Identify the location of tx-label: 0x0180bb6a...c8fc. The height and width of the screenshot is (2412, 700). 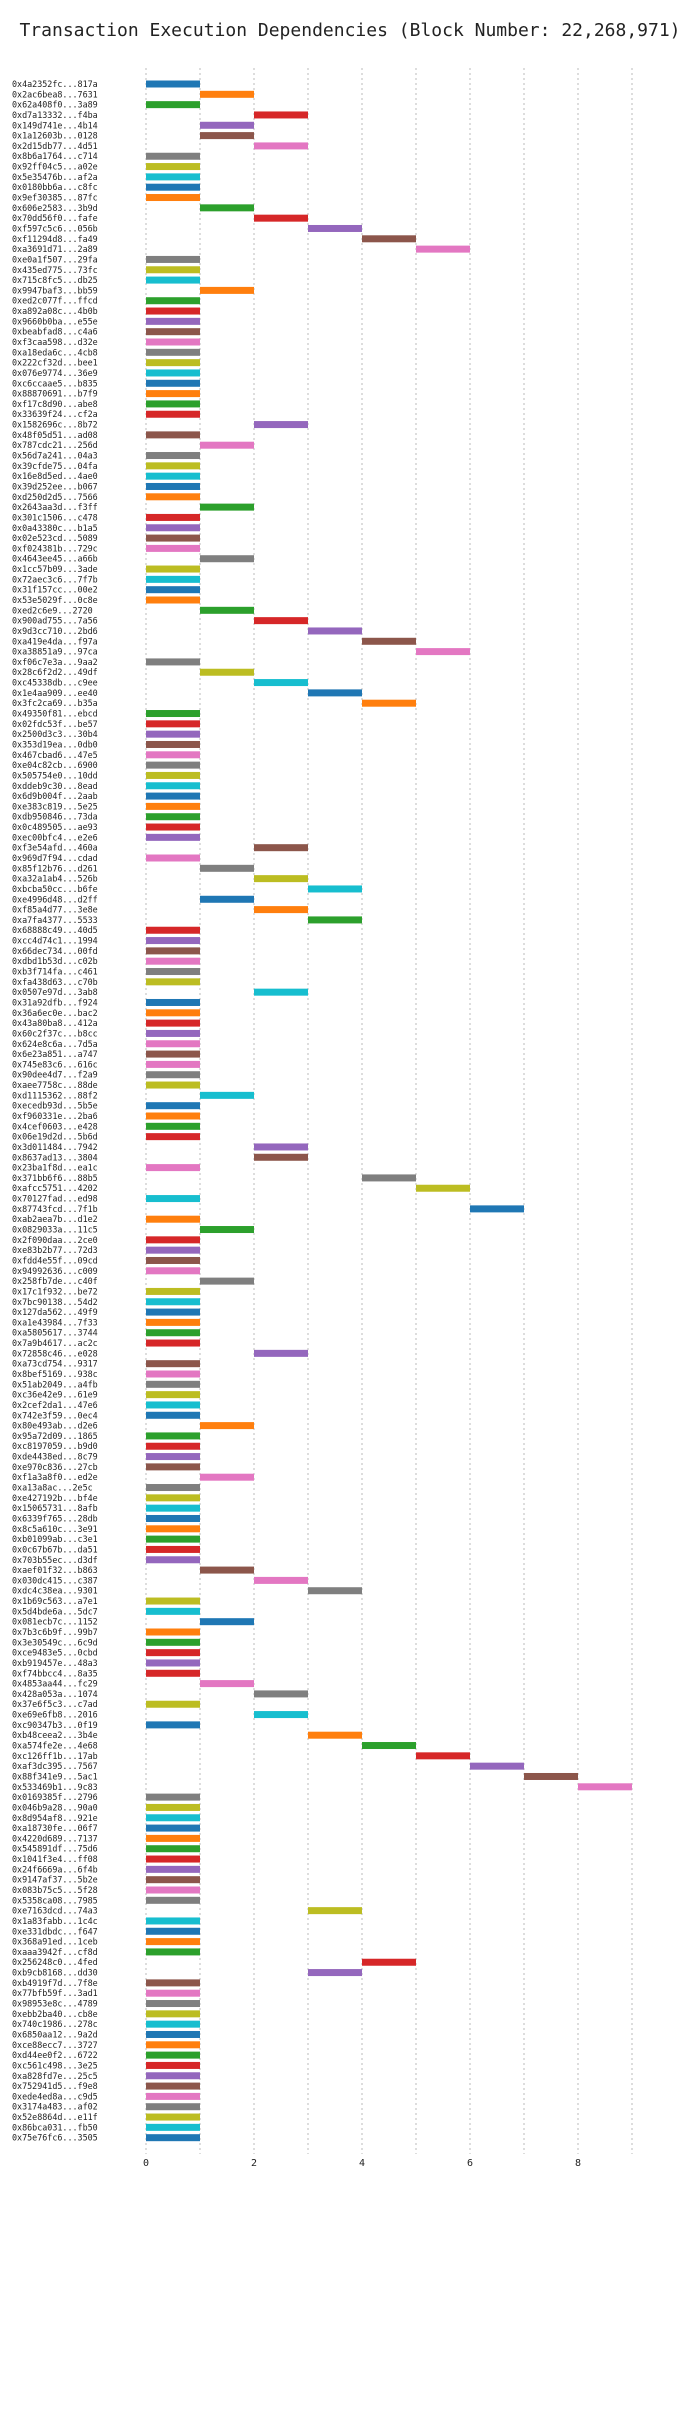
(55, 187).